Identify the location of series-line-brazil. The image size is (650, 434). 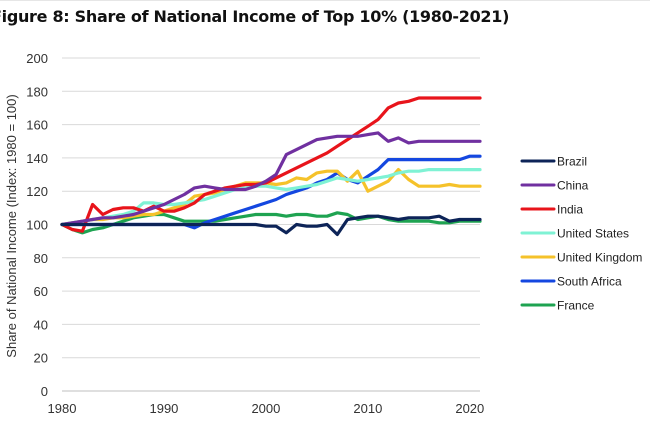
(271, 225).